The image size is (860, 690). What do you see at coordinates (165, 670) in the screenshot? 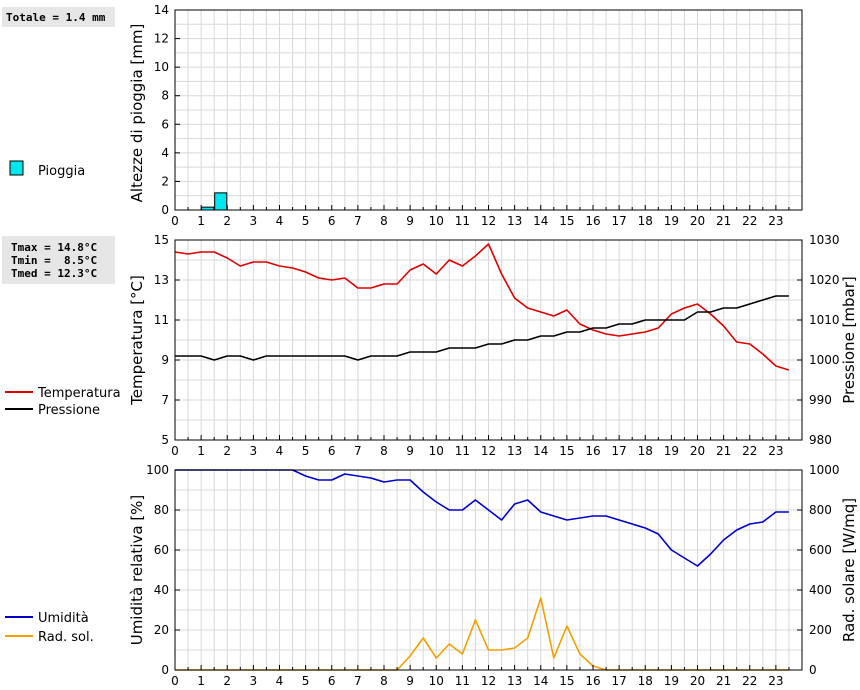
I see `y-tick-label: 0` at bounding box center [165, 670].